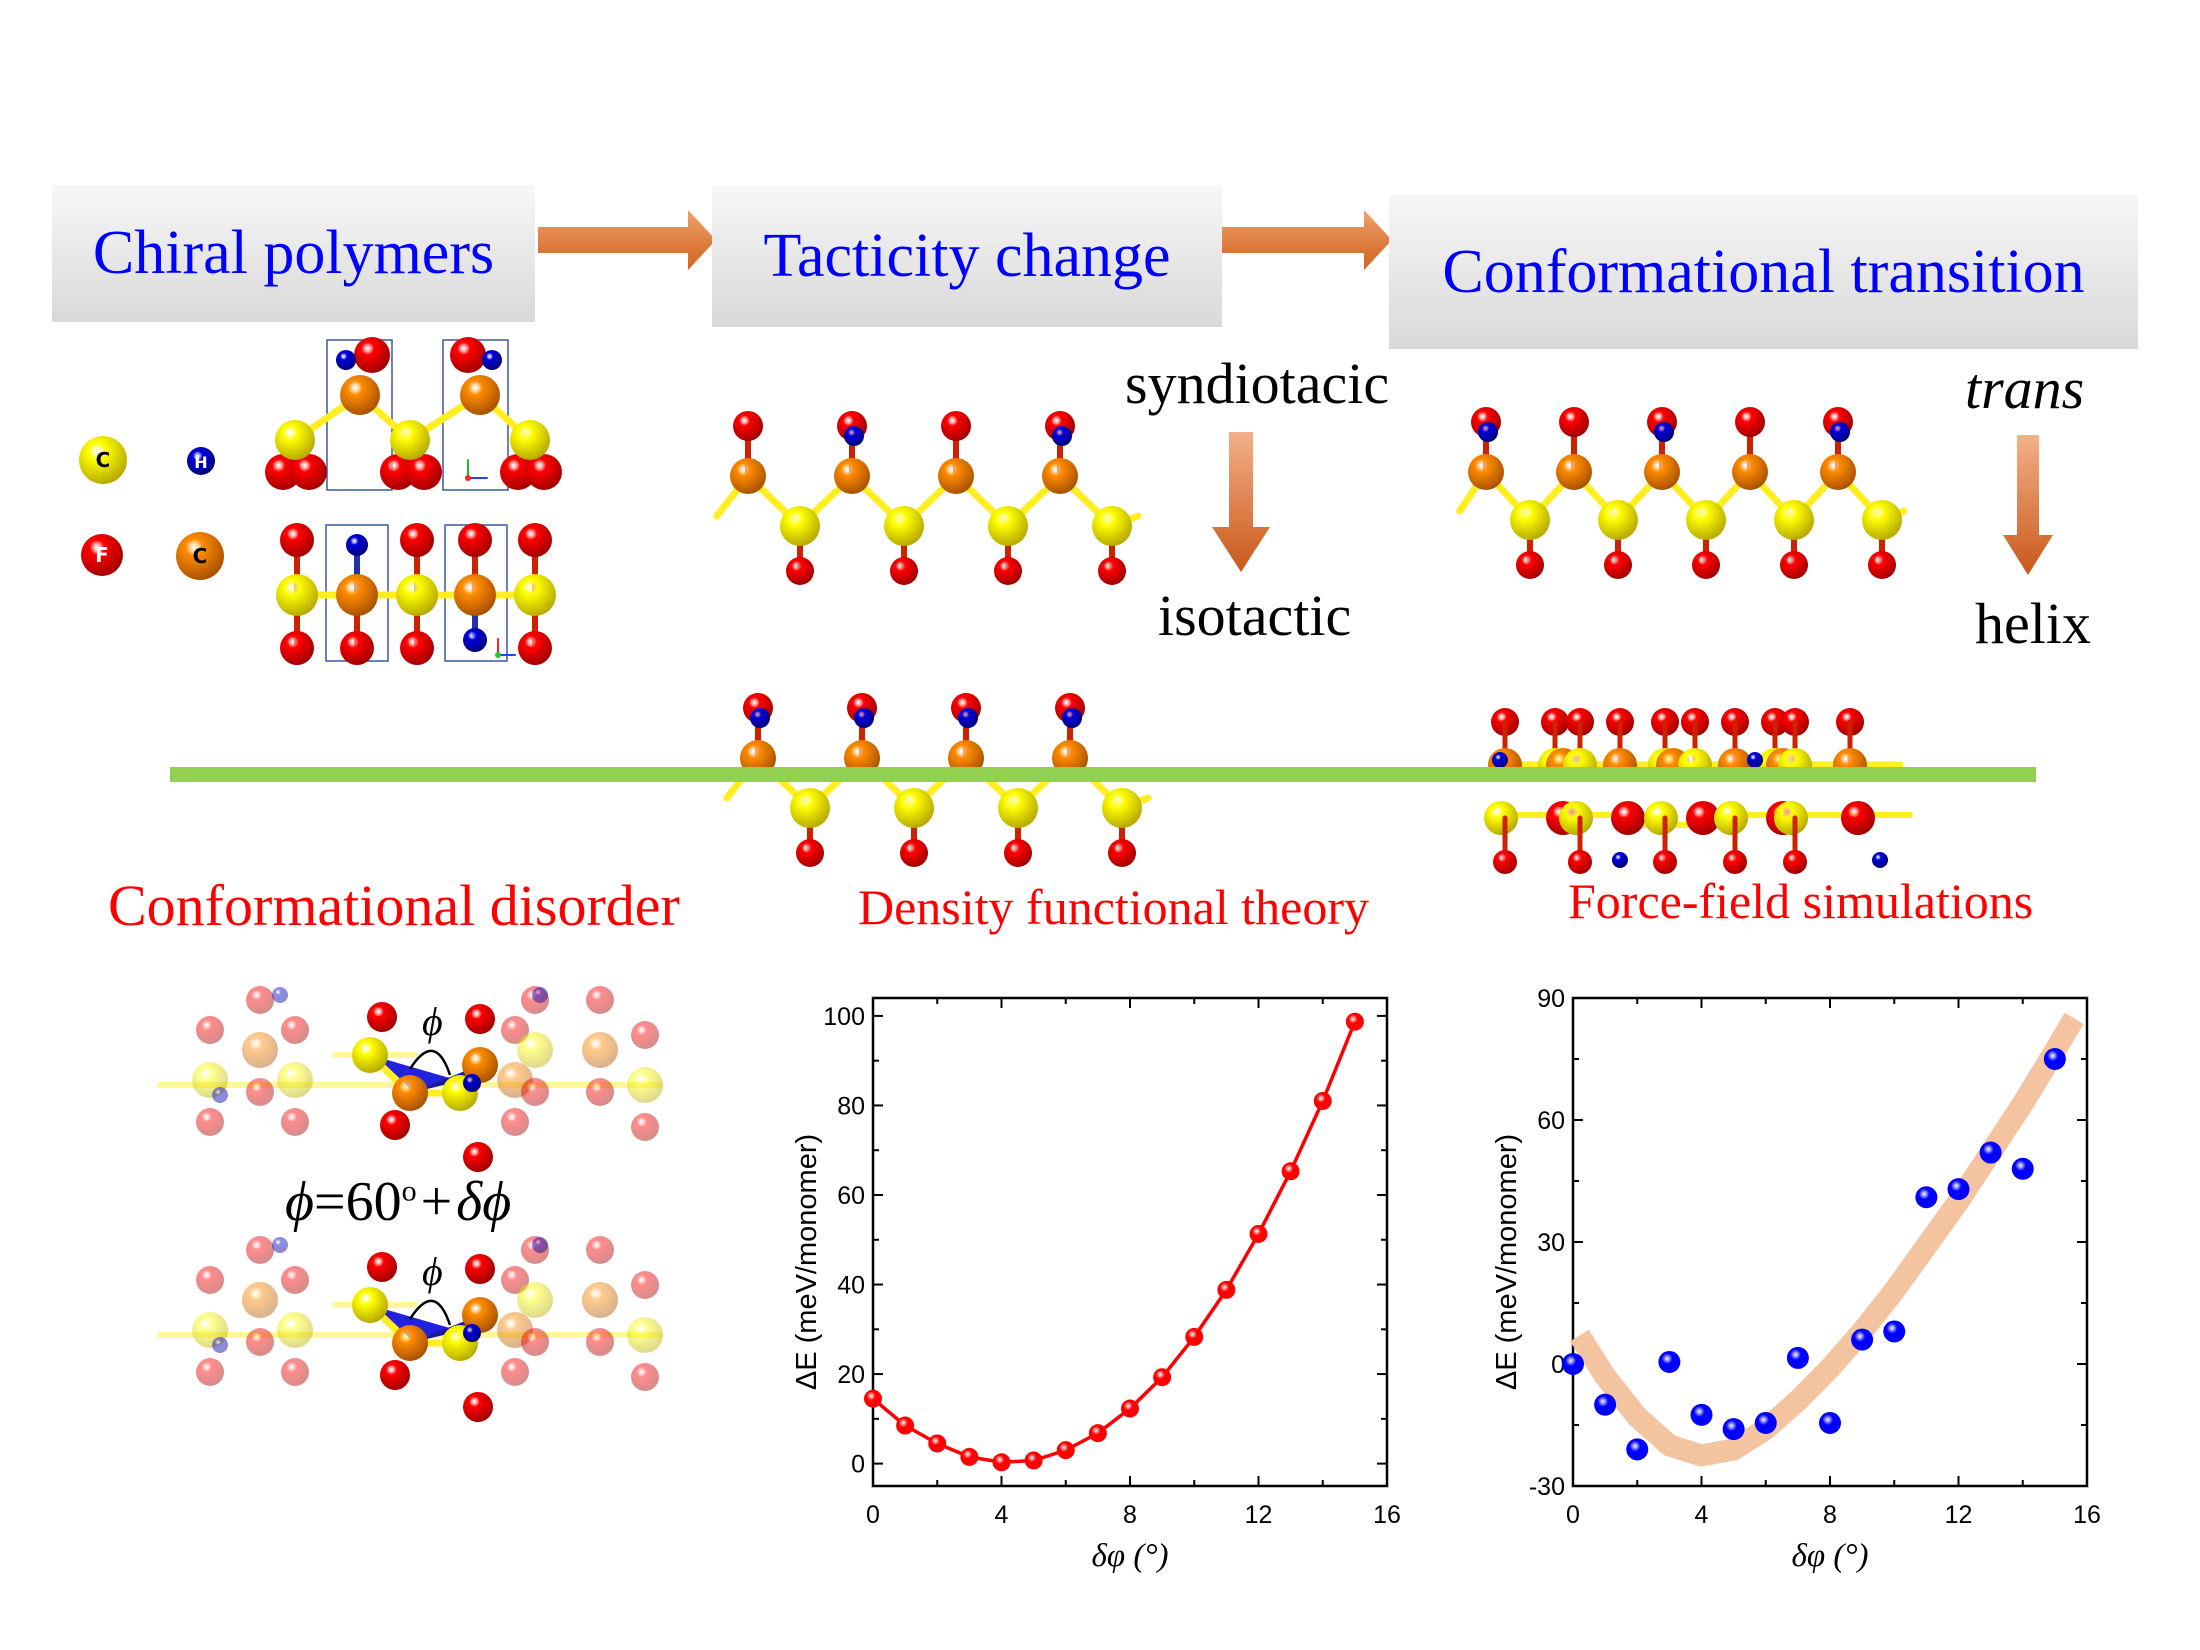 The width and height of the screenshot is (2200, 1650). Describe the element at coordinates (844, 1017) in the screenshot. I see `y-tick-label: 100` at that location.